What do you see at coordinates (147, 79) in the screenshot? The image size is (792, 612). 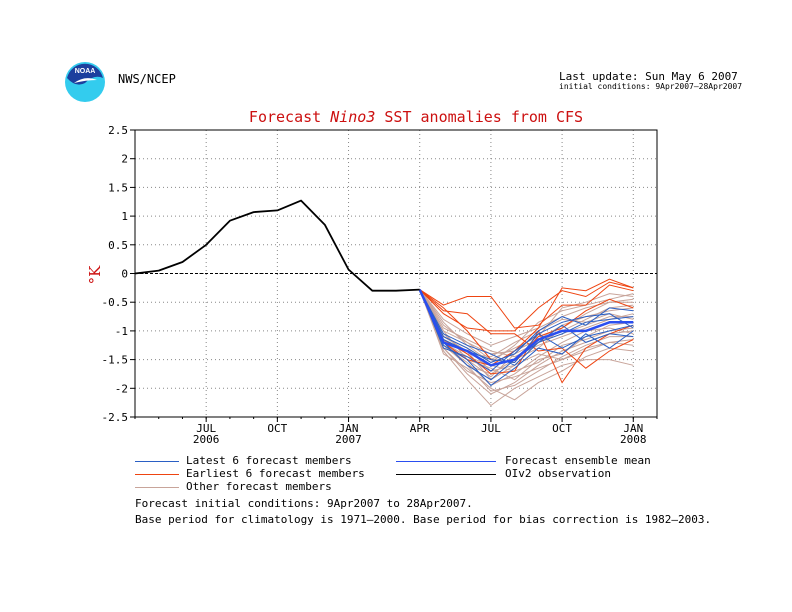 I see `organization-label: NWS/NCEP` at bounding box center [147, 79].